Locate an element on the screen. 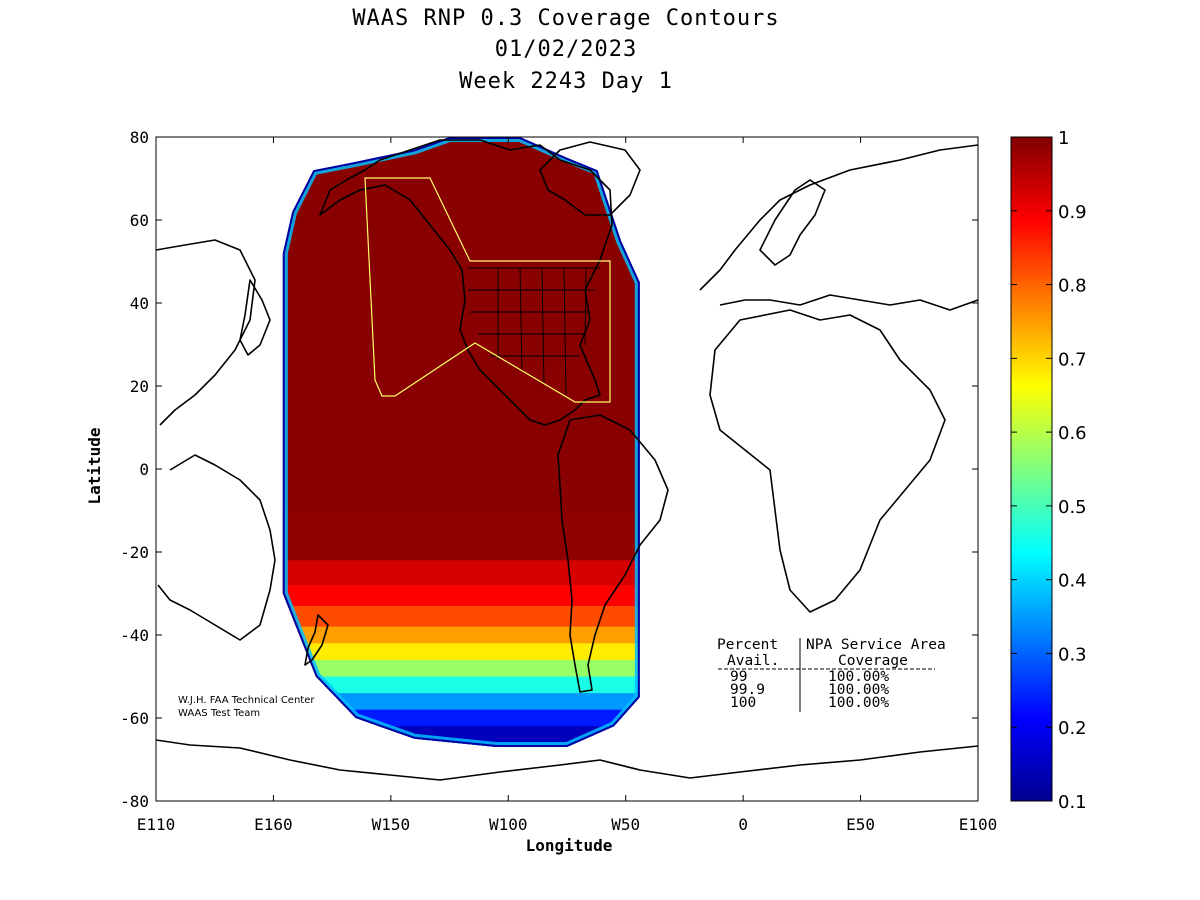 Image resolution: width=1200 pixels, height=900 pixels. x-axis-label: Longitude is located at coordinates (569, 845).